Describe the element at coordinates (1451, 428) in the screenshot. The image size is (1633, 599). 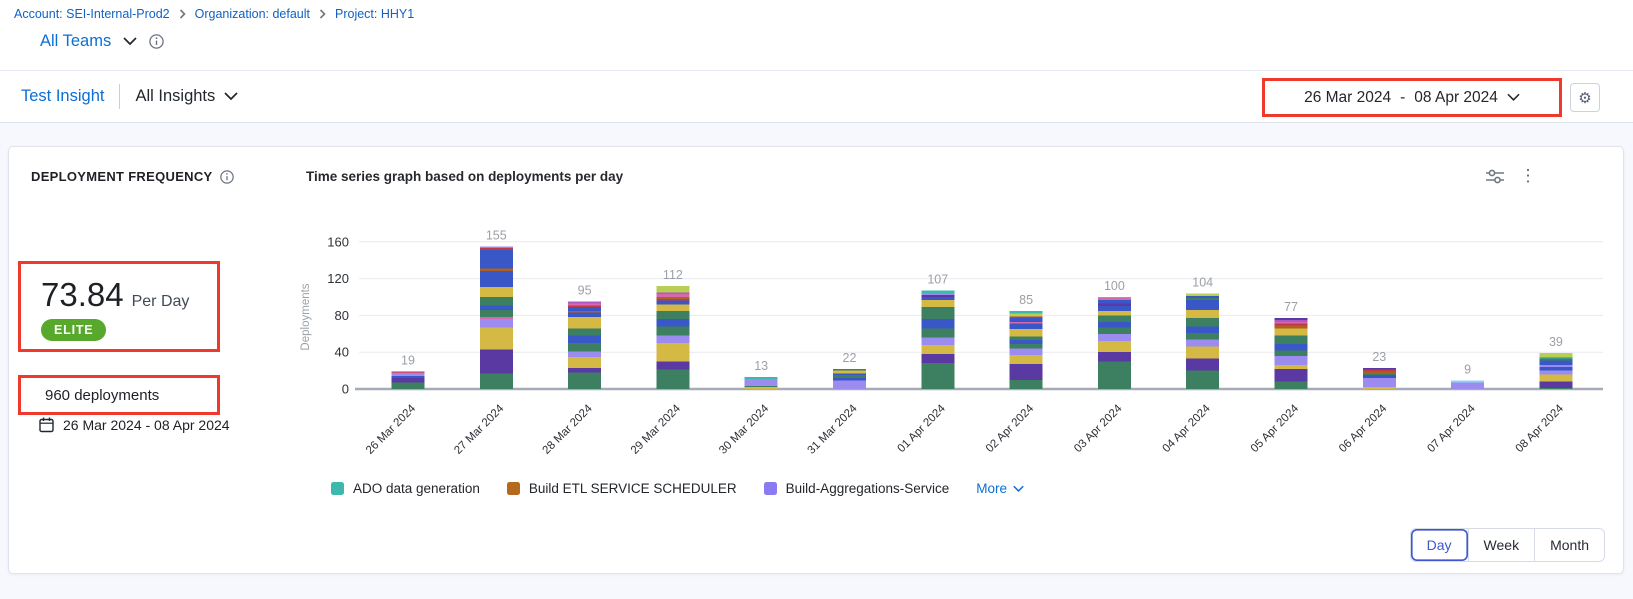
I see `svg-text: 07 Apr 2024` at that location.